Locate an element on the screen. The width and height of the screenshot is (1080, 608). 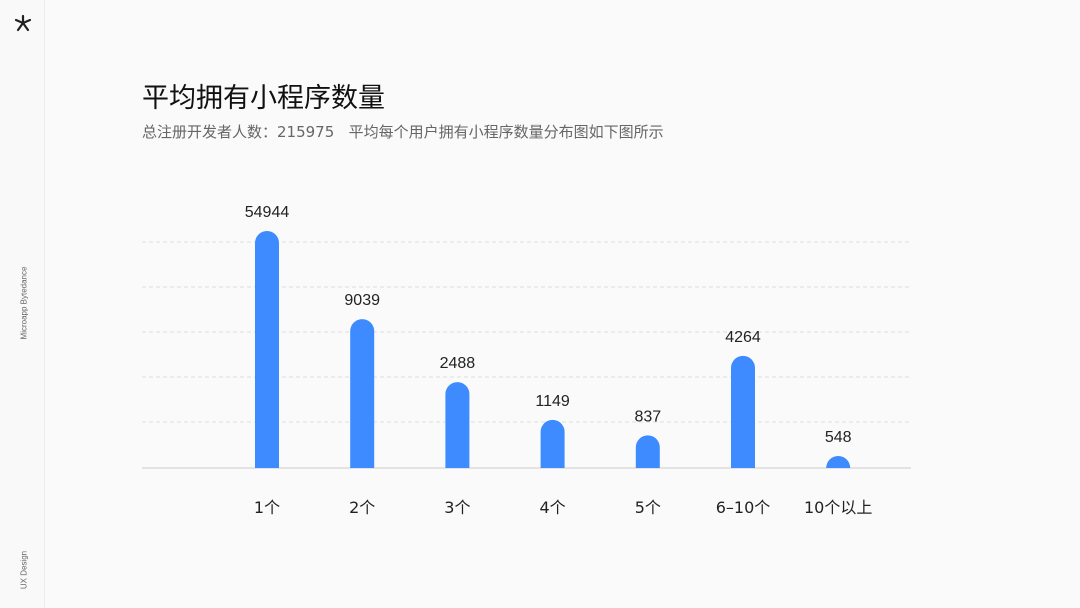
data-label: 4264 is located at coordinates (743, 337).